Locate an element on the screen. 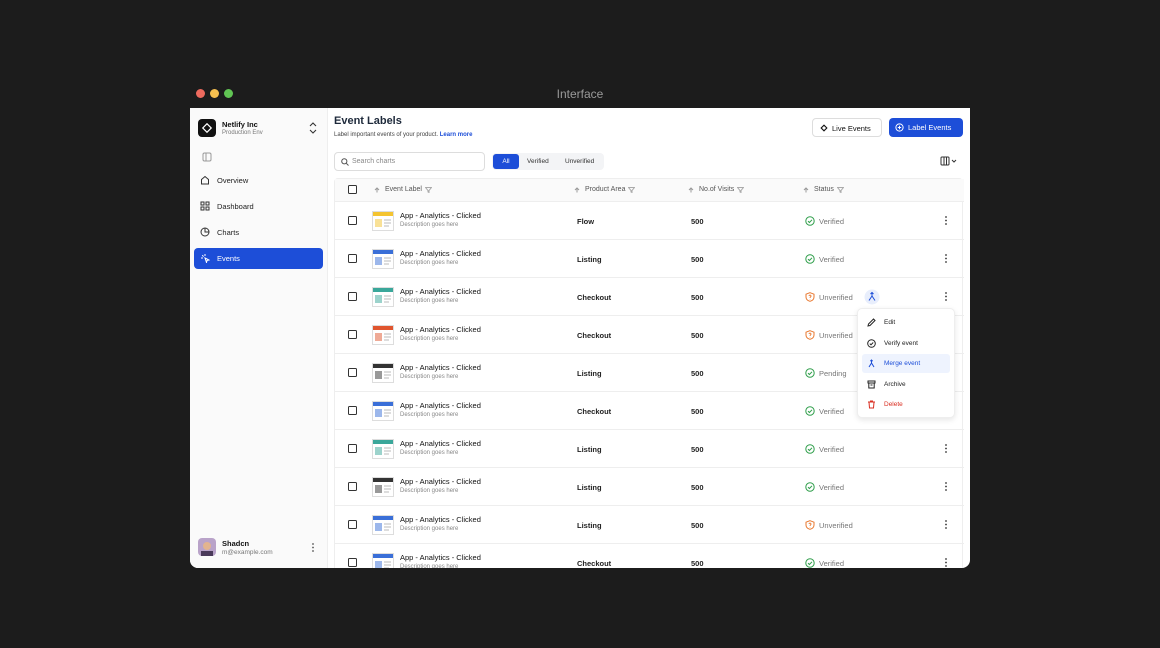 The image size is (1160, 648). learn-more-link: Learn more is located at coordinates (456, 135).